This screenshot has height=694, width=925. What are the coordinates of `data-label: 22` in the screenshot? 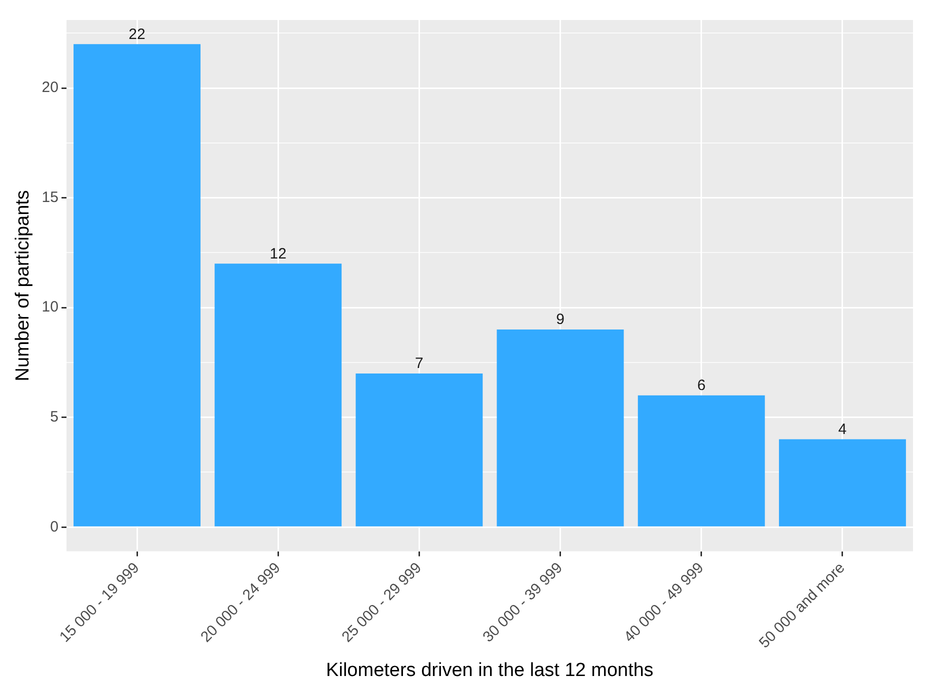 It's located at (137, 34).